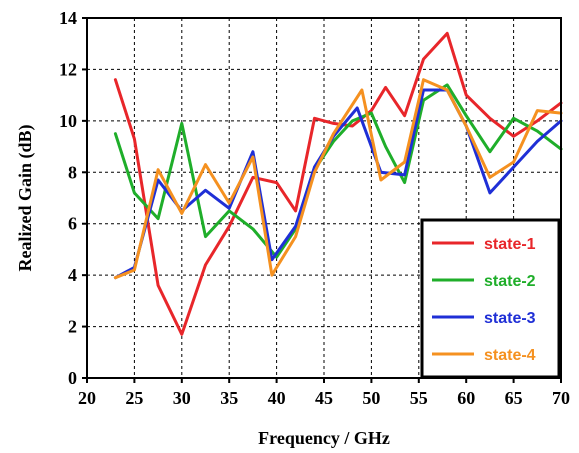  Describe the element at coordinates (87, 398) in the screenshot. I see `x-tick-label: 20` at that location.